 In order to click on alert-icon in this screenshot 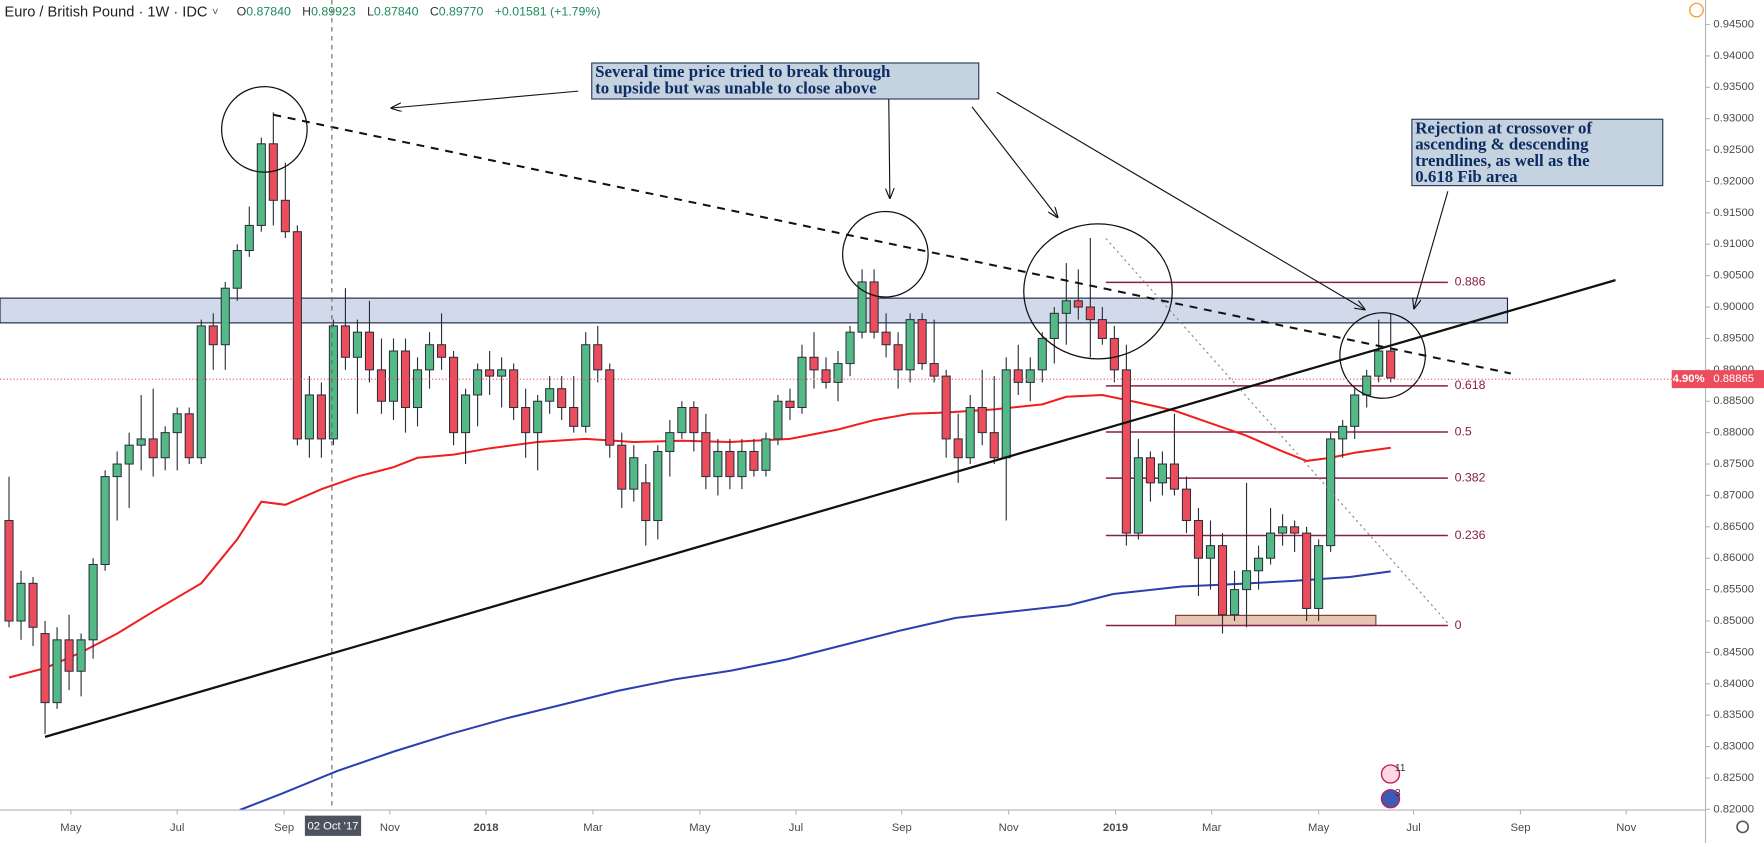, I will do `click(1696, 10)`.